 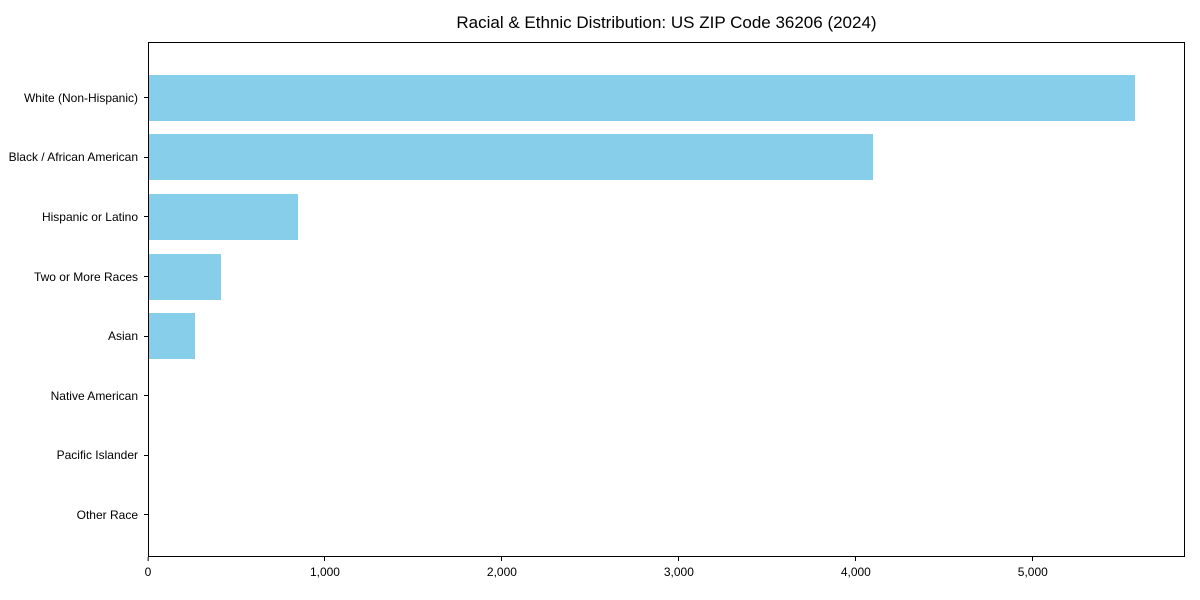 I want to click on y-tick-row: Hispanic or Latino, so click(x=74, y=217).